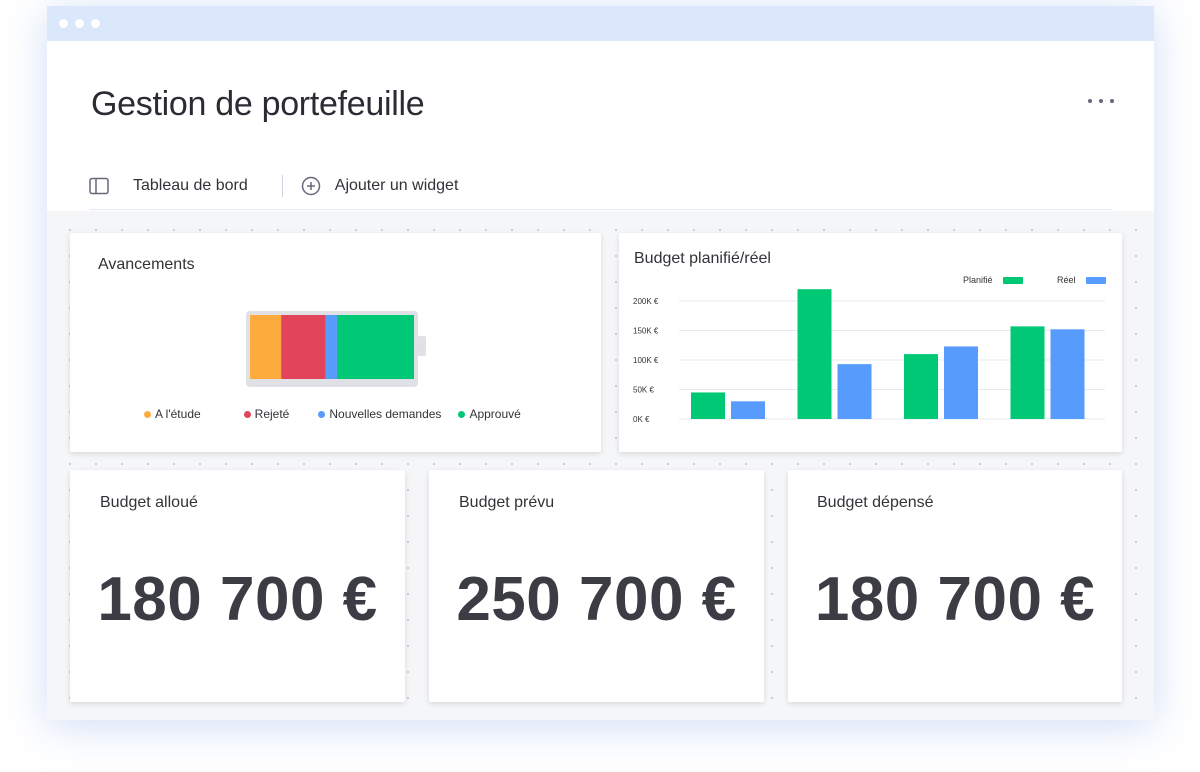  Describe the element at coordinates (875, 502) in the screenshot. I see `kpi-title: Budget dépensé` at that location.